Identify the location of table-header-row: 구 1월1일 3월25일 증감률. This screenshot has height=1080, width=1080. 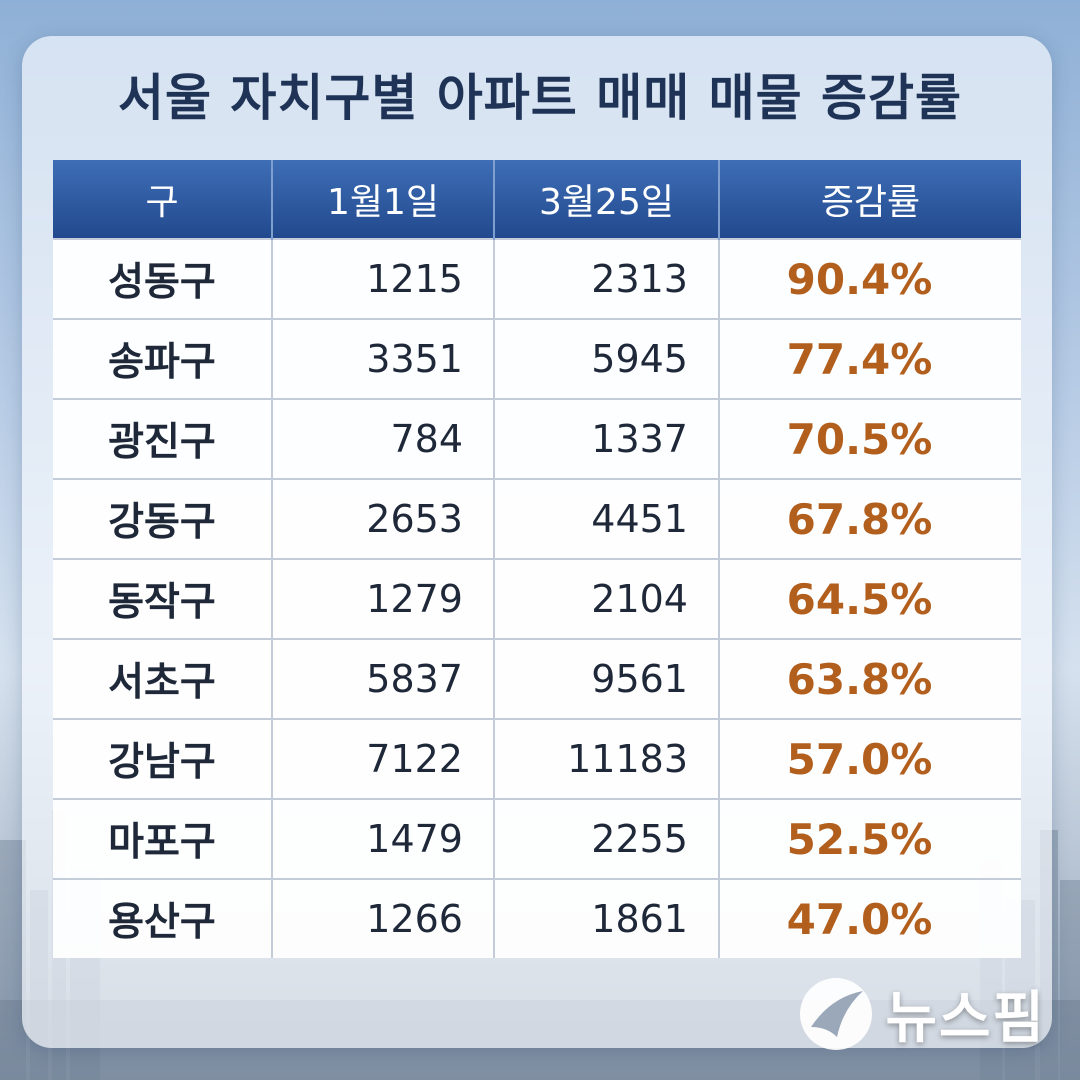
(537, 199).